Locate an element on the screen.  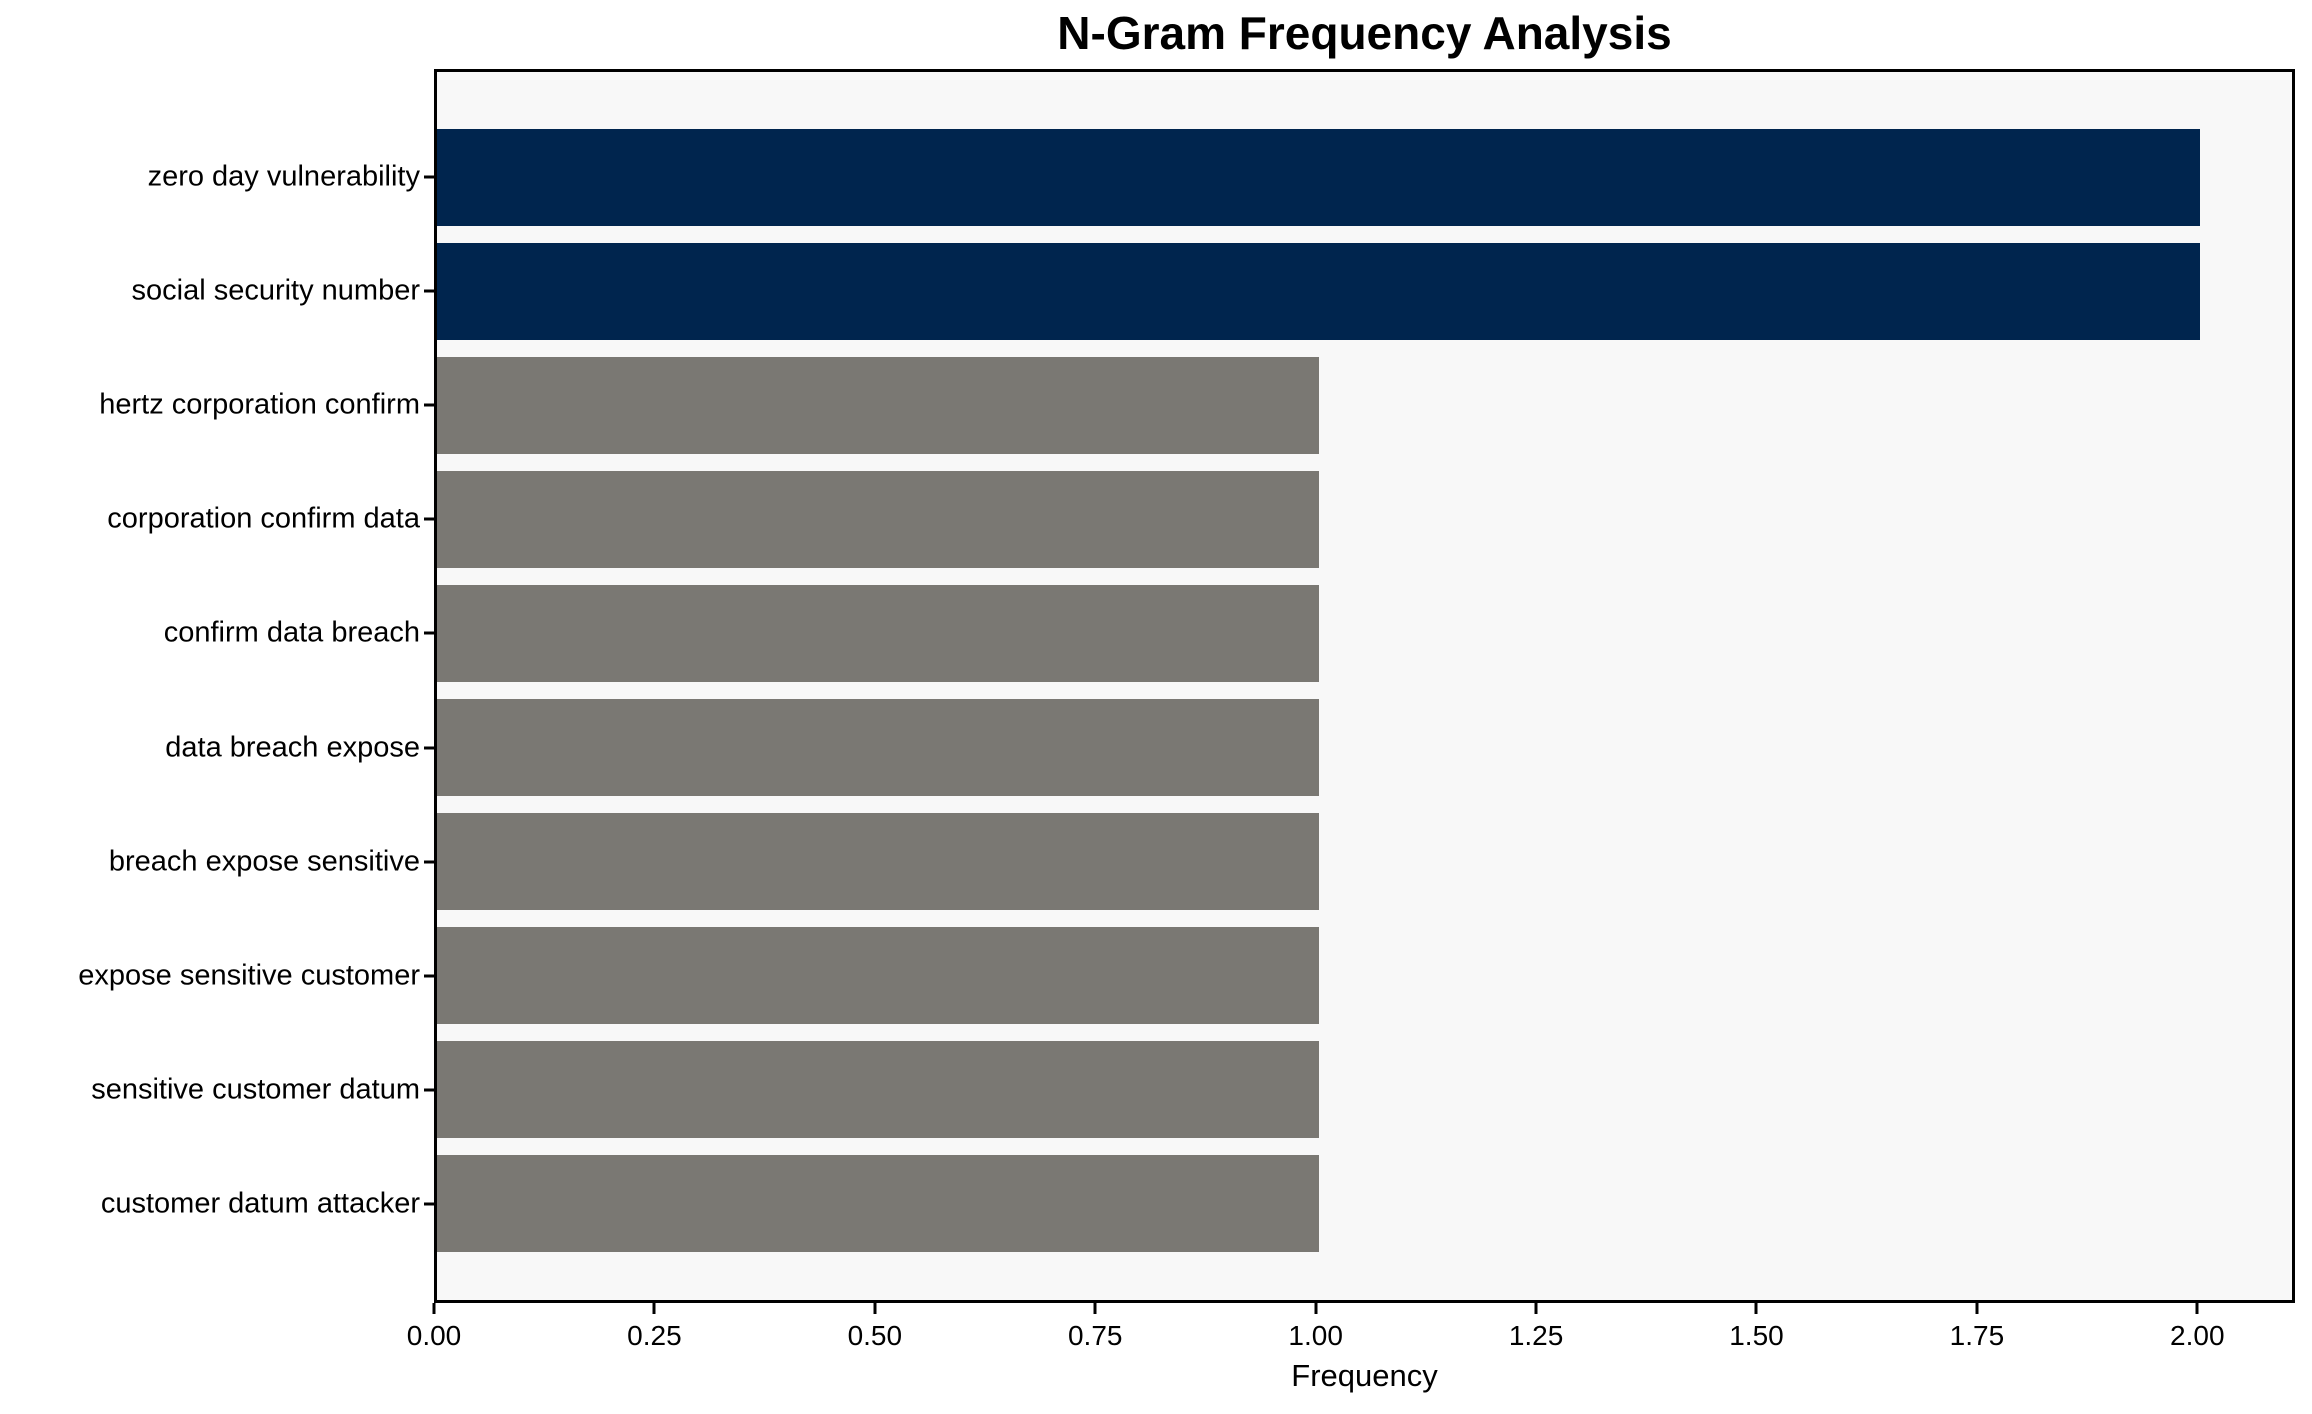
bar-data-breach-expose is located at coordinates (878, 747).